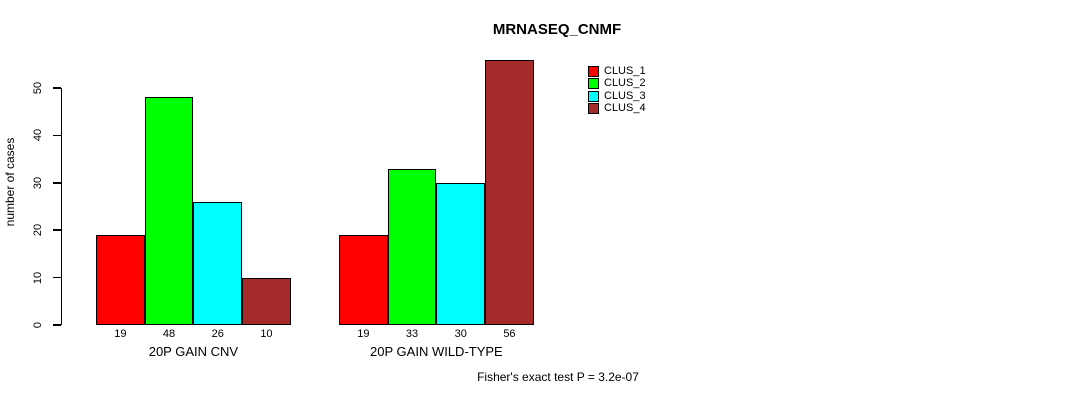 The image size is (1090, 400). Describe the element at coordinates (625, 95) in the screenshot. I see `legend-label: CLUS_3` at that location.